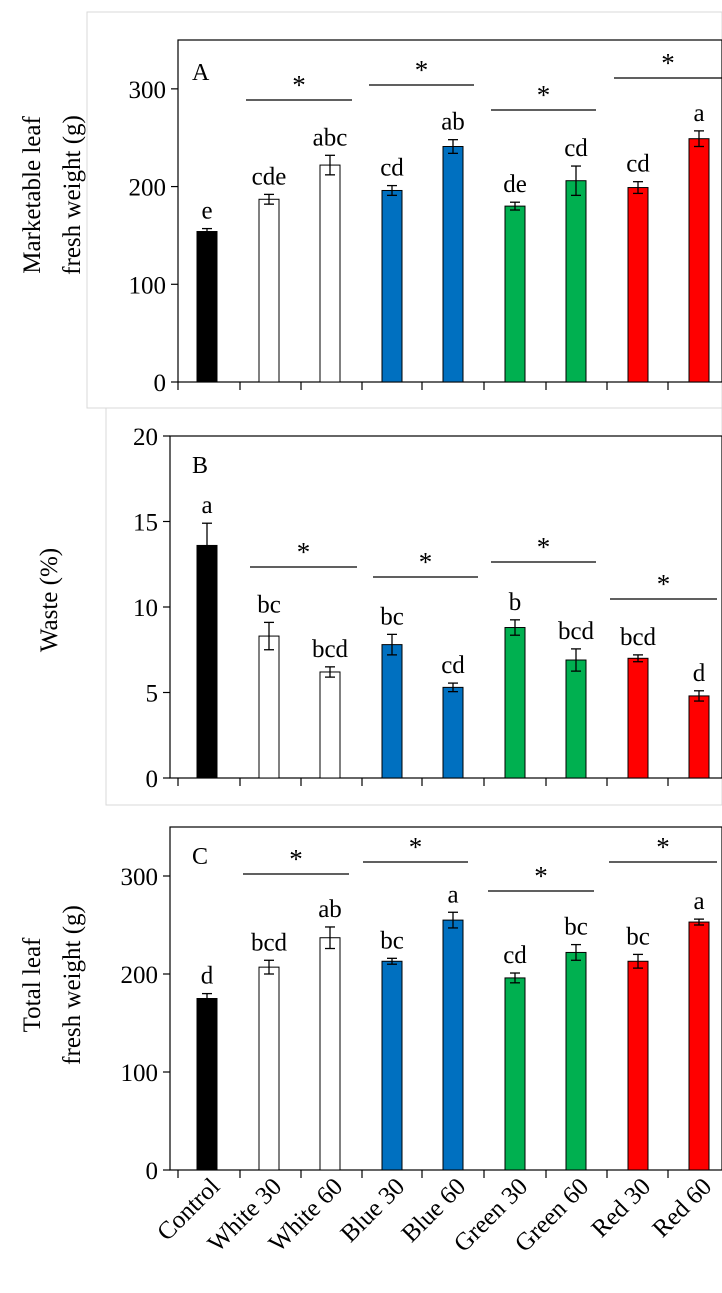 The width and height of the screenshot is (722, 1293). Describe the element at coordinates (373, 1210) in the screenshot. I see `x-tick-label: Blue 30` at that location.